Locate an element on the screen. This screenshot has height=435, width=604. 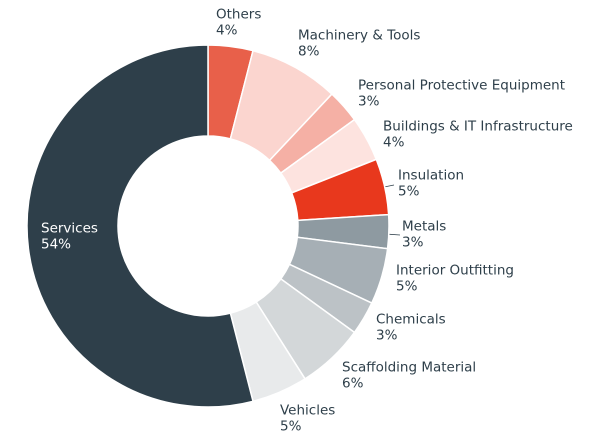
slice-label: Buildings & IT Infrastructure is located at coordinates (478, 127).